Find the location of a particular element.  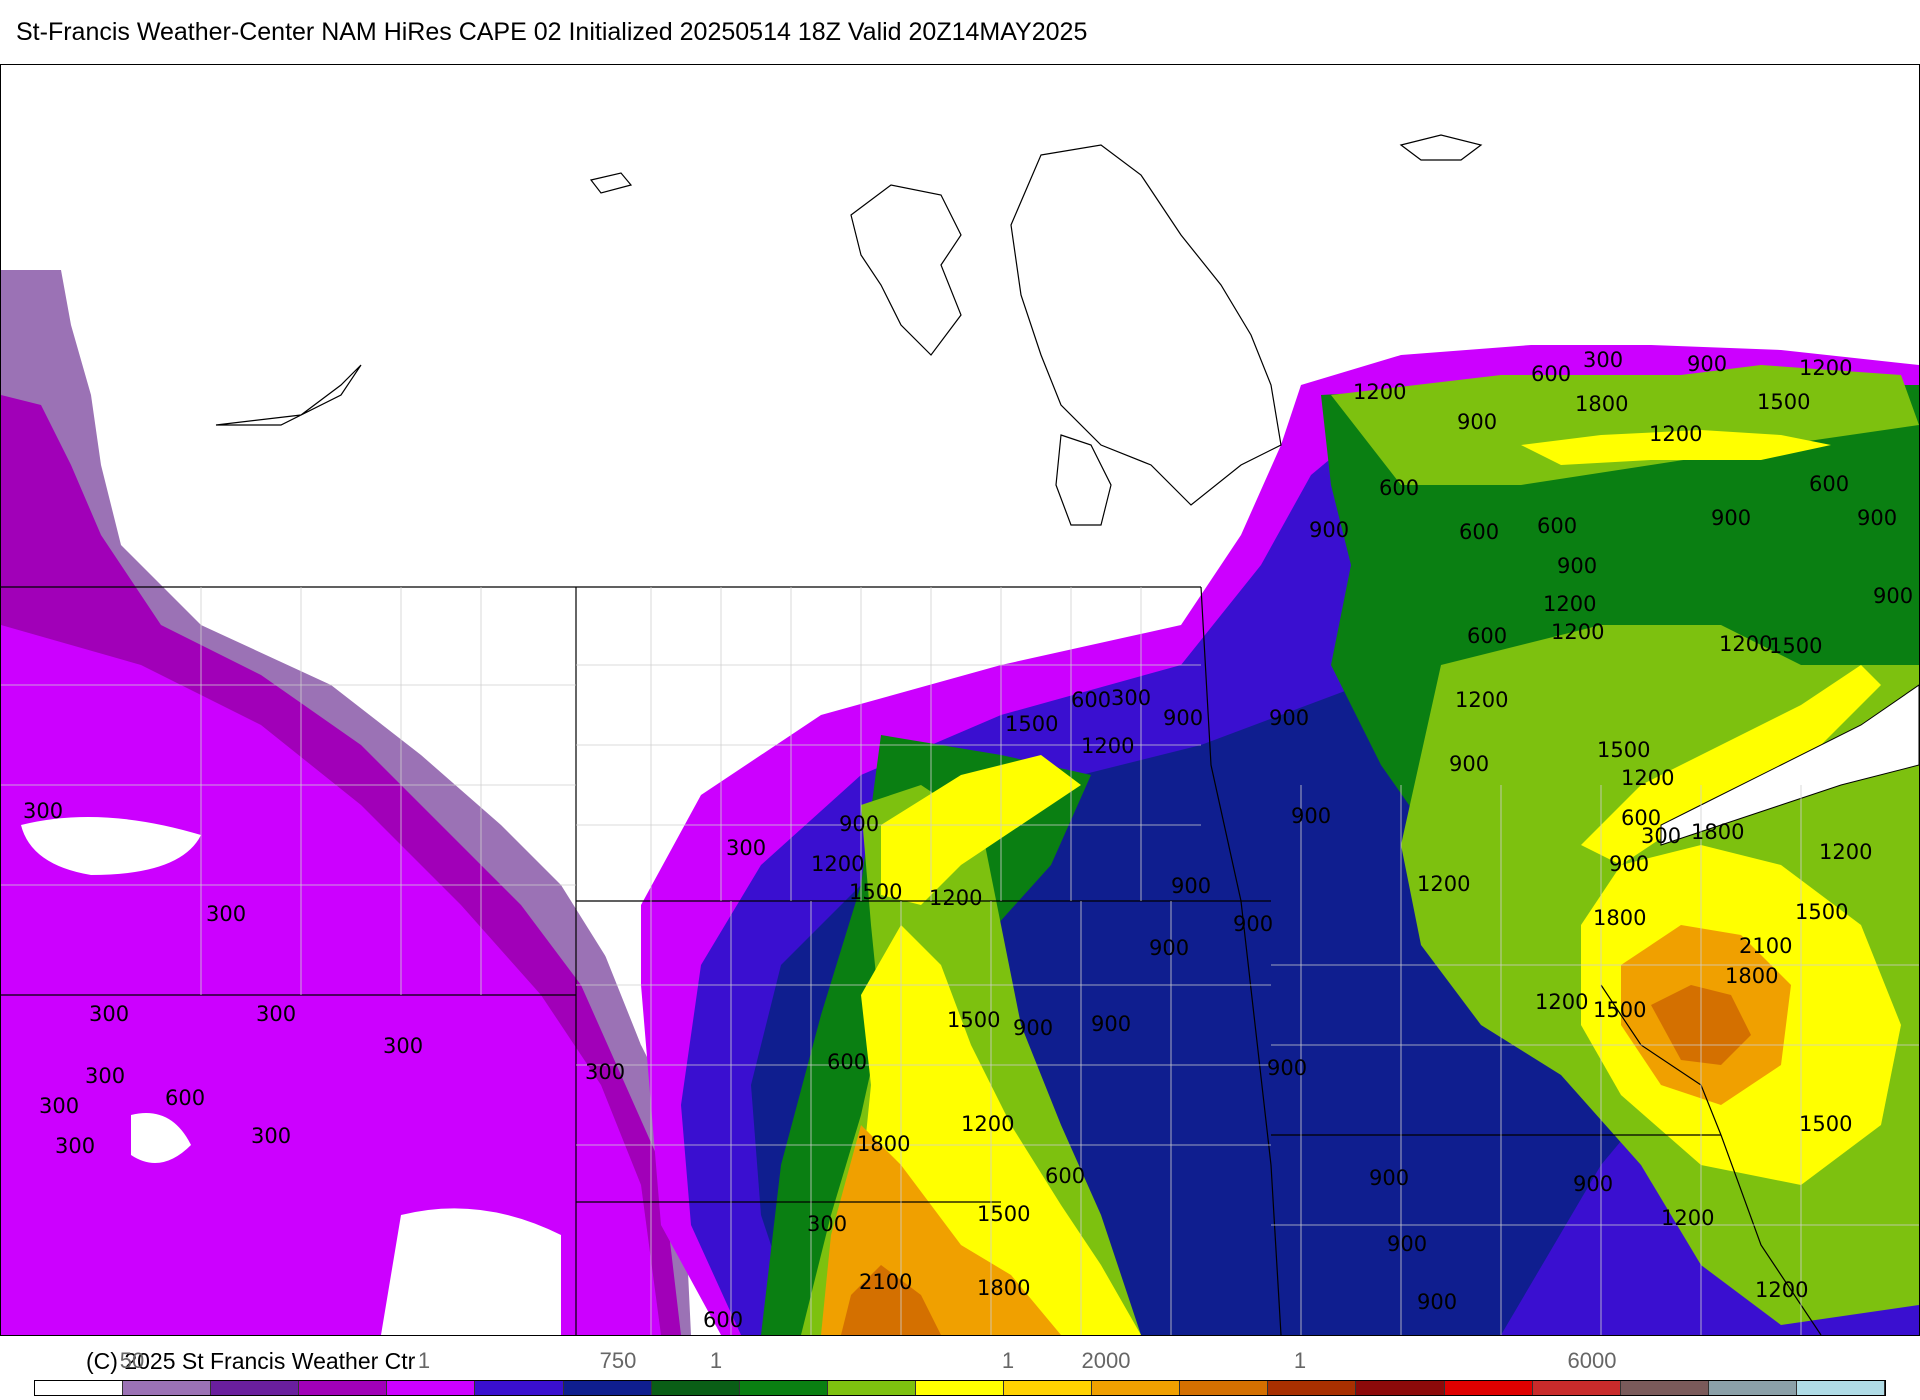

coastline-hudson is located at coordinates (906, 270).